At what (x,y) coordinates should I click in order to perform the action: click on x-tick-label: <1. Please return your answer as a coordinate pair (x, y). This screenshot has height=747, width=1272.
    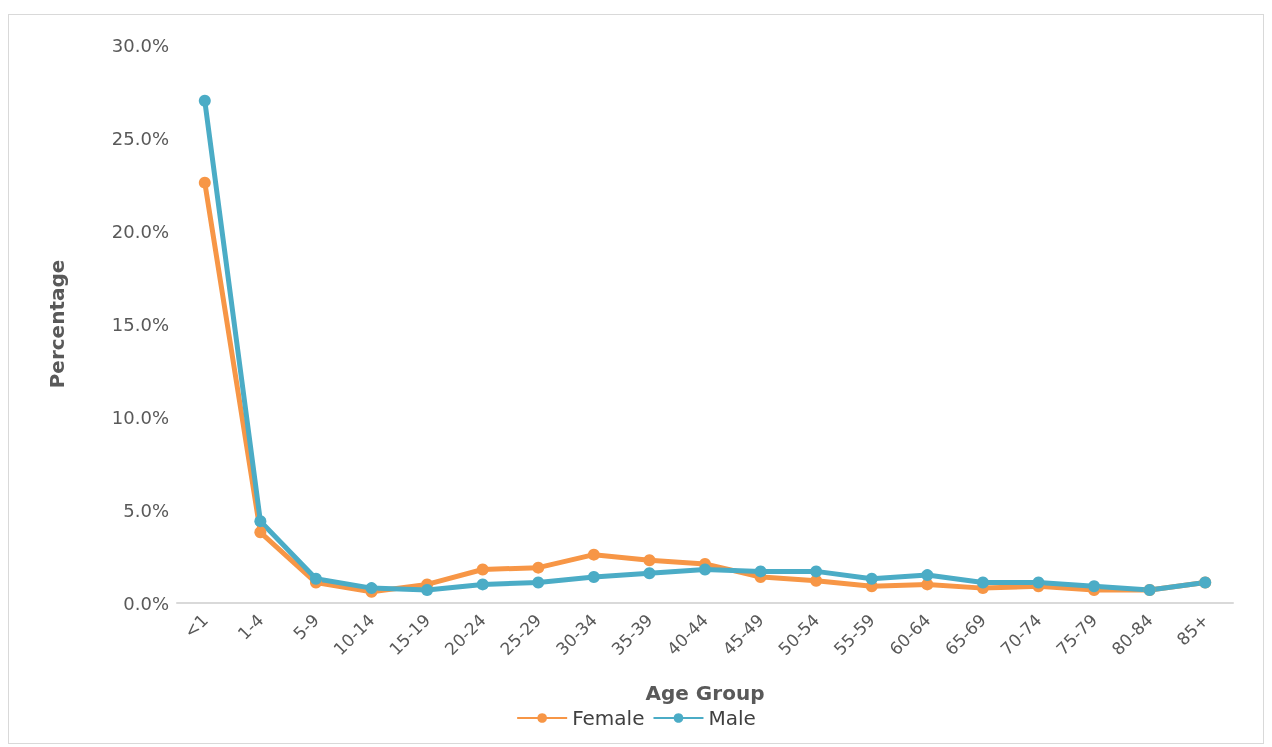
    Looking at the image, I should click on (196, 625).